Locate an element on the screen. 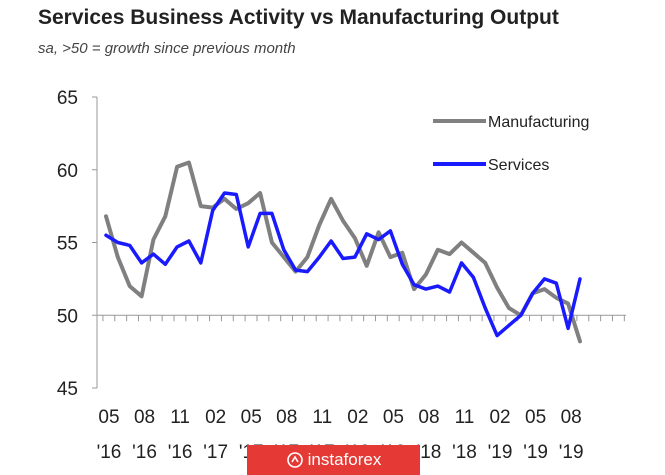  watermark-banner: instaforex is located at coordinates (333, 460).